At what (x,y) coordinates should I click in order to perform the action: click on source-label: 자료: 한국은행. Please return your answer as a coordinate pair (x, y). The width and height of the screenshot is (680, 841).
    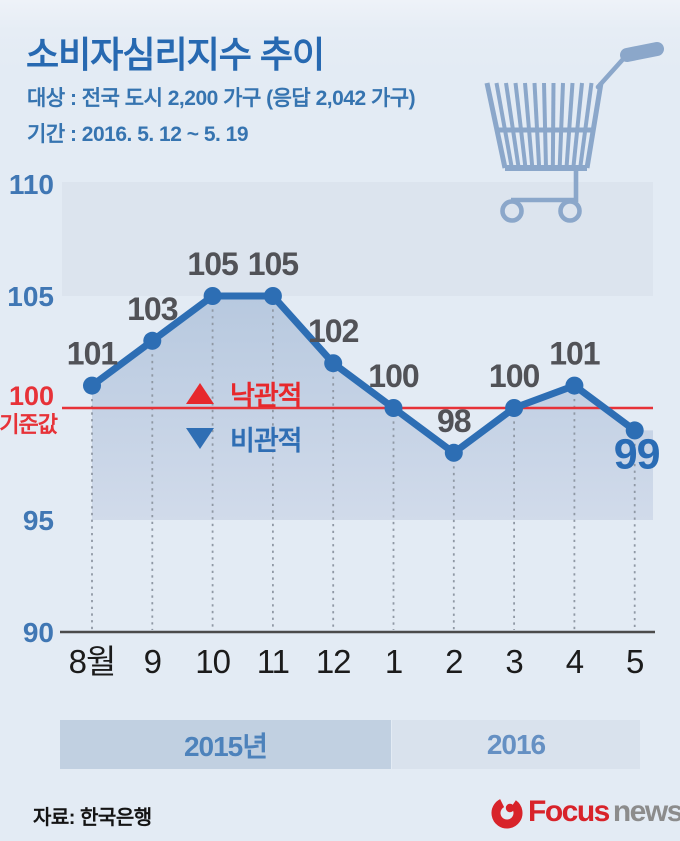
    Looking at the image, I should click on (92, 818).